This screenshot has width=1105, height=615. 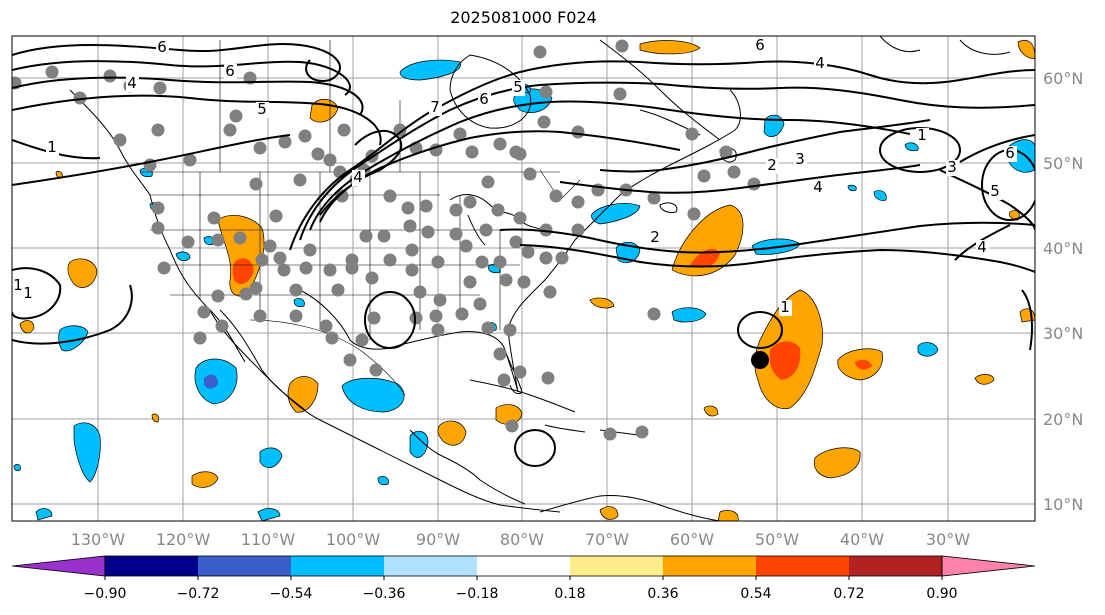 What do you see at coordinates (384, 594) in the screenshot?
I see `colorbar-tick-label: −0.36` at bounding box center [384, 594].